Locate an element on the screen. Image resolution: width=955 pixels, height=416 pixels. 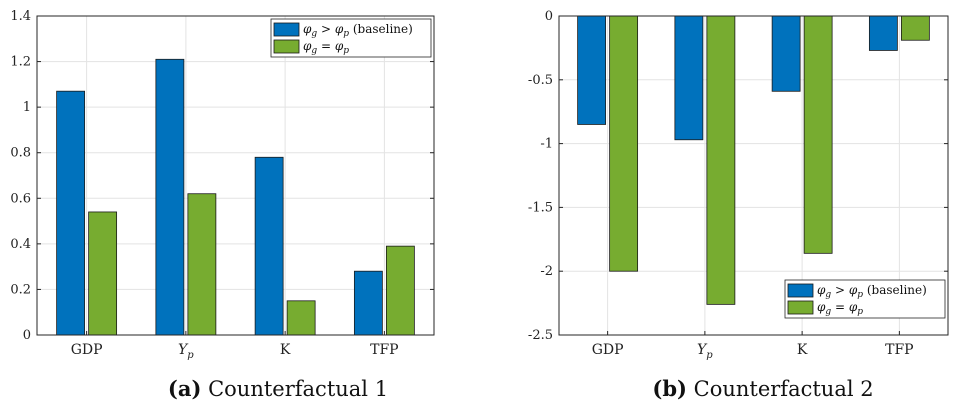
y-tick-label: 0.2 is located at coordinates (20, 289).